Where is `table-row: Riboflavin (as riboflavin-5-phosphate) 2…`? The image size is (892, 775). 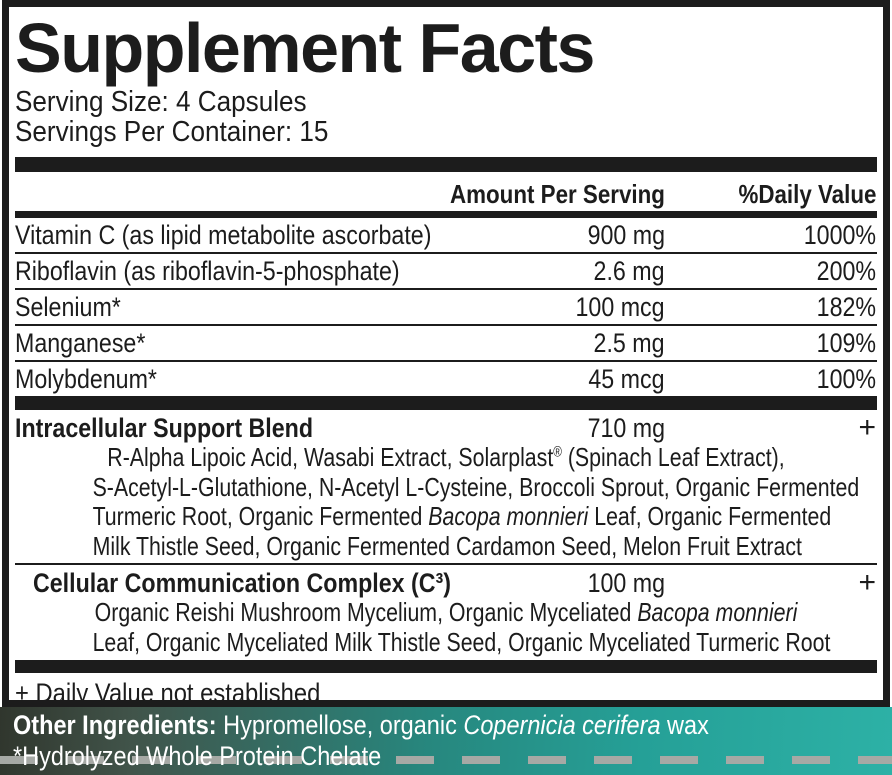 table-row: Riboflavin (as riboflavin-5-phosphate) 2… is located at coordinates (446, 272).